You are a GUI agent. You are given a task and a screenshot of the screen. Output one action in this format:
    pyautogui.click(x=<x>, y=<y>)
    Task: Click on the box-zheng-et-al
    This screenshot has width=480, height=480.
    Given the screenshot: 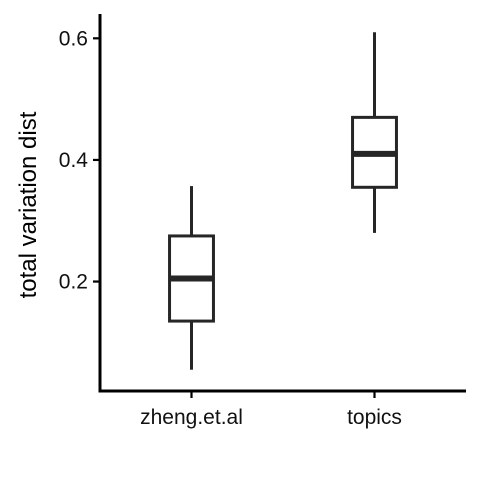 What is the action you would take?
    pyautogui.click(x=191, y=278)
    